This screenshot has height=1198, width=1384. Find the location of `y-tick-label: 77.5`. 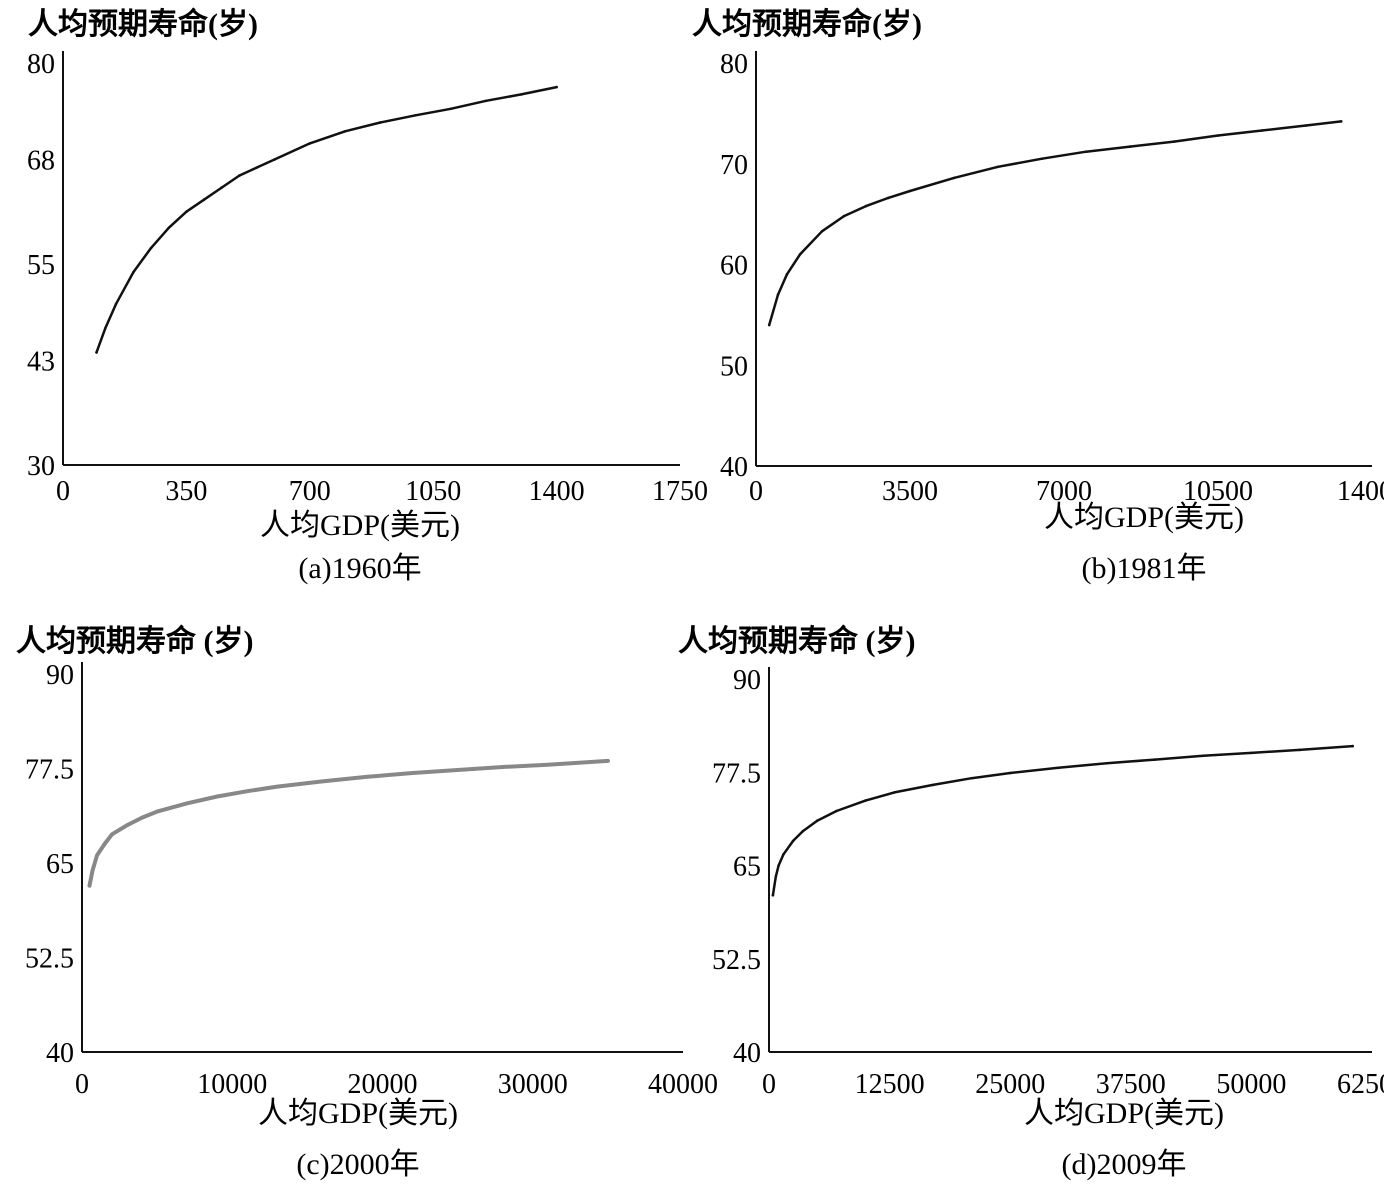

y-tick-label: 77.5 is located at coordinates (49, 770).